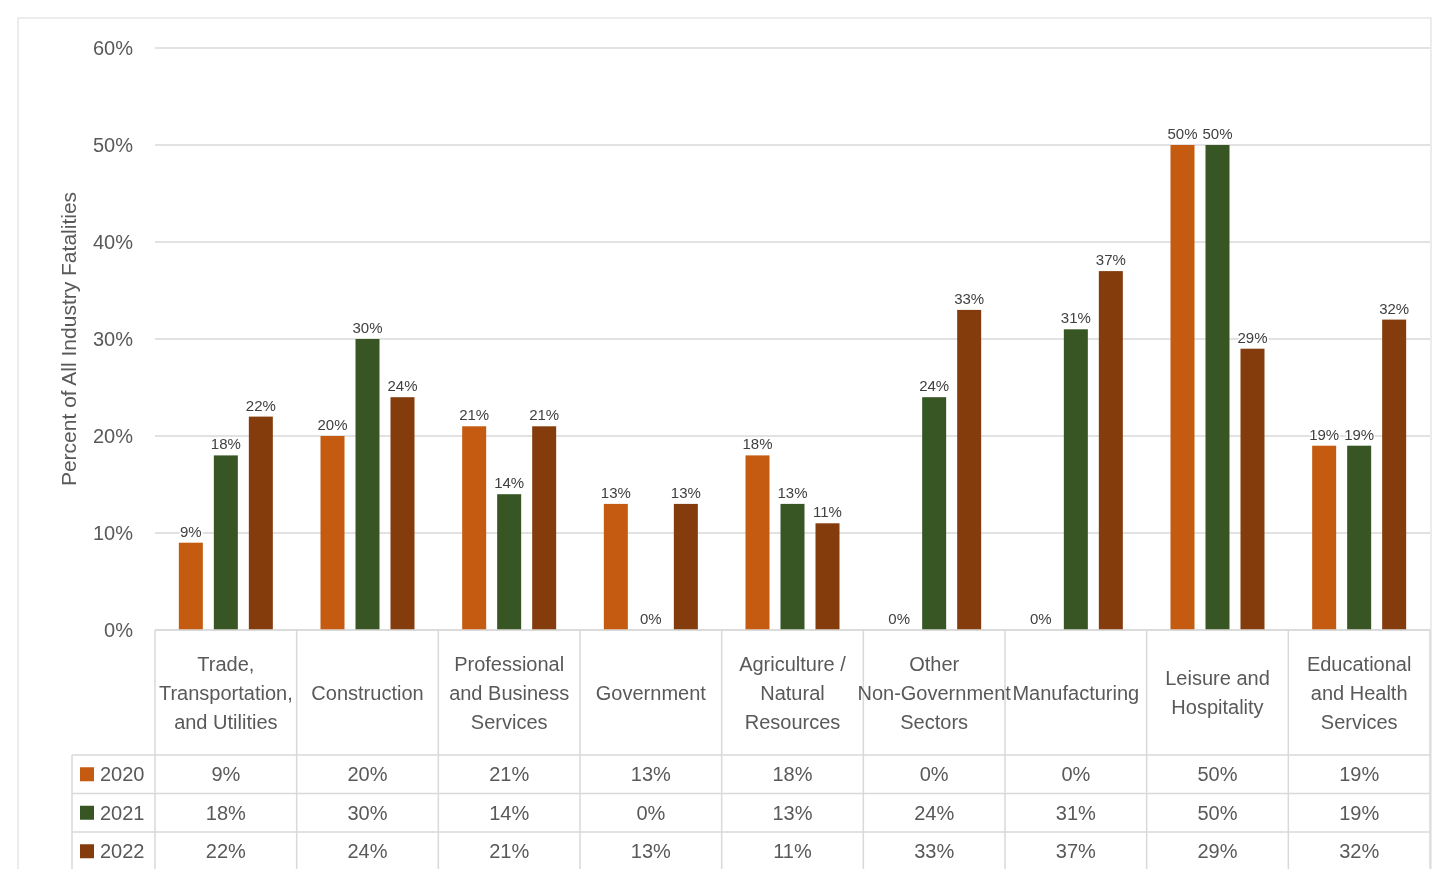  What do you see at coordinates (113, 48) in the screenshot?
I see `y-tick-label: 60%` at bounding box center [113, 48].